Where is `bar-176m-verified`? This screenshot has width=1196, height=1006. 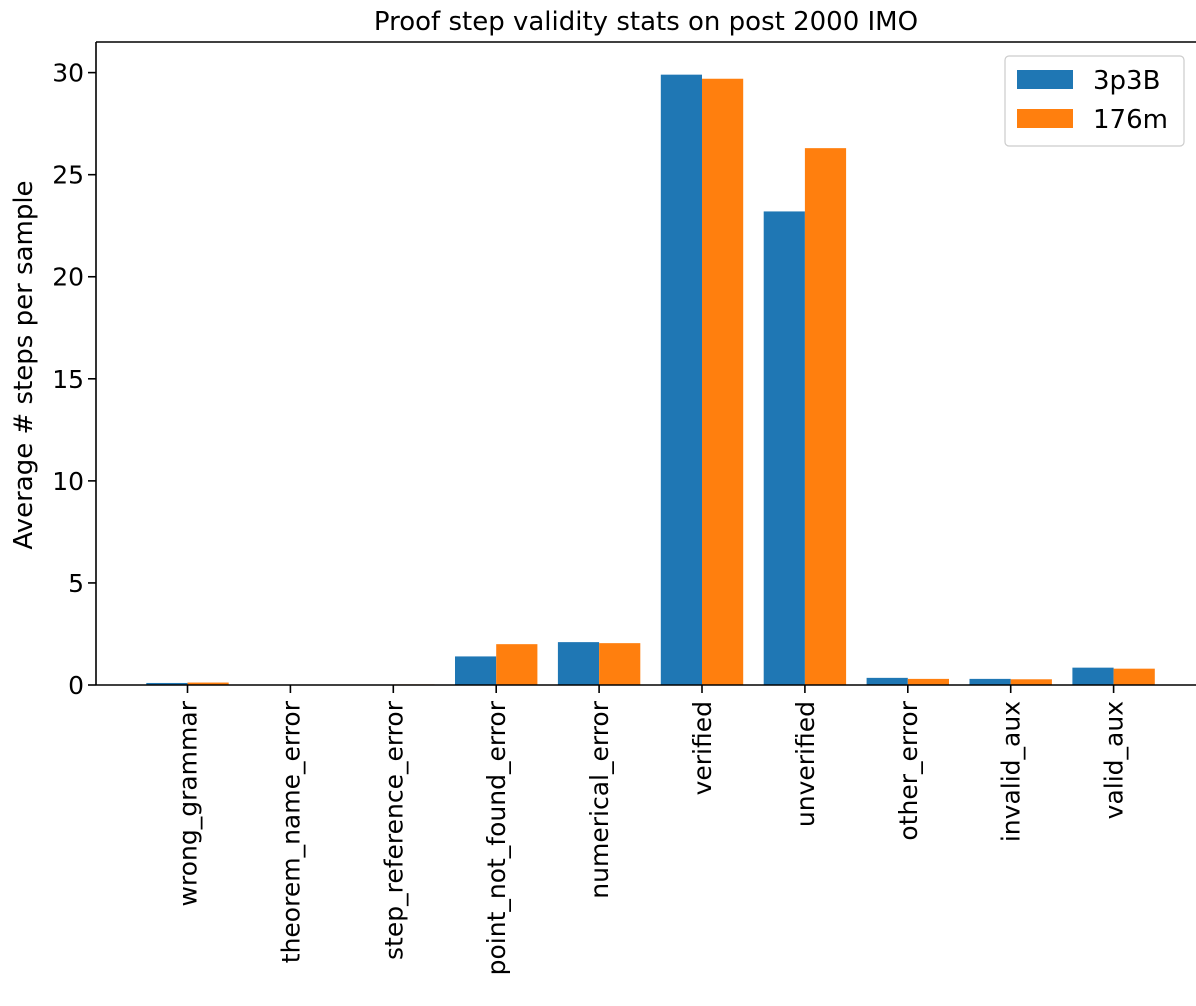
bar-176m-verified is located at coordinates (723, 382).